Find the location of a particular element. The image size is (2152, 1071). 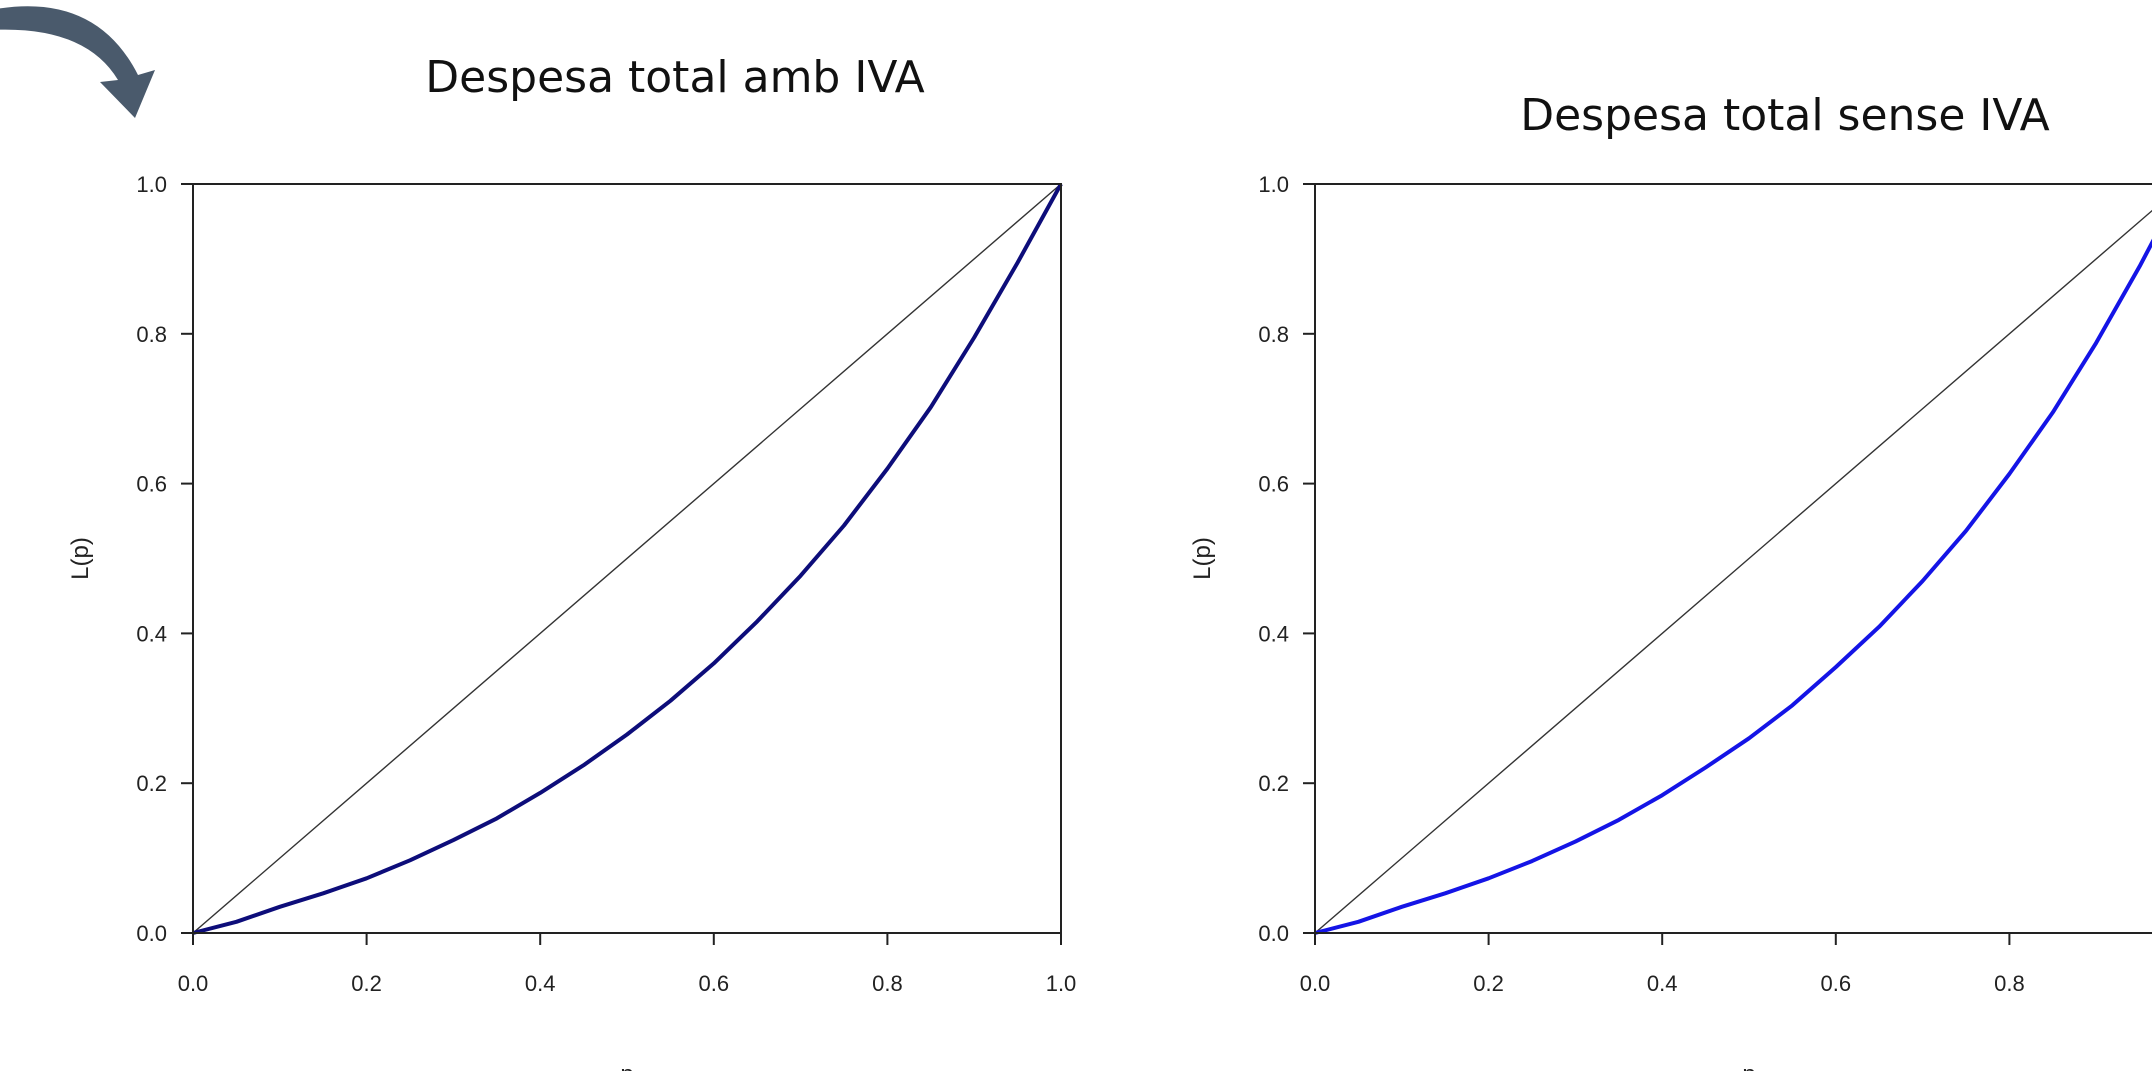

x-tick-label: 1.0 is located at coordinates (1061, 983).